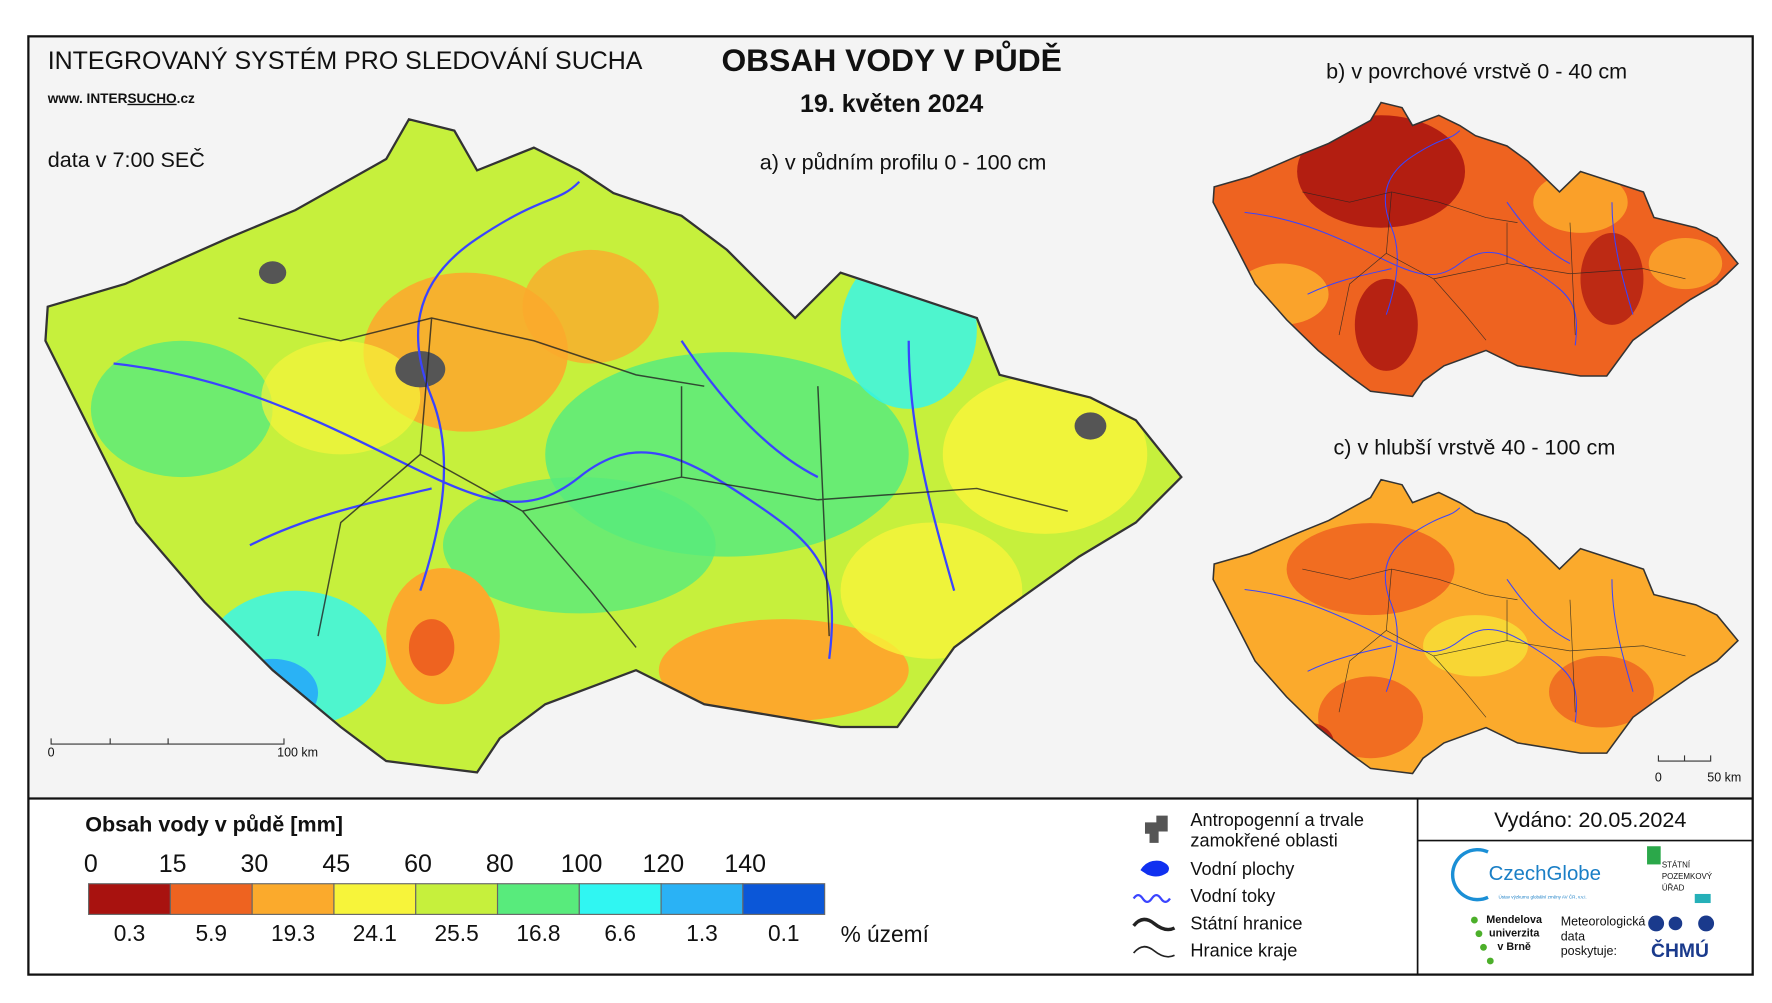 The height and width of the screenshot is (1003, 1772). Describe the element at coordinates (1573, 936) in the screenshot. I see `logo-provider: data` at that location.